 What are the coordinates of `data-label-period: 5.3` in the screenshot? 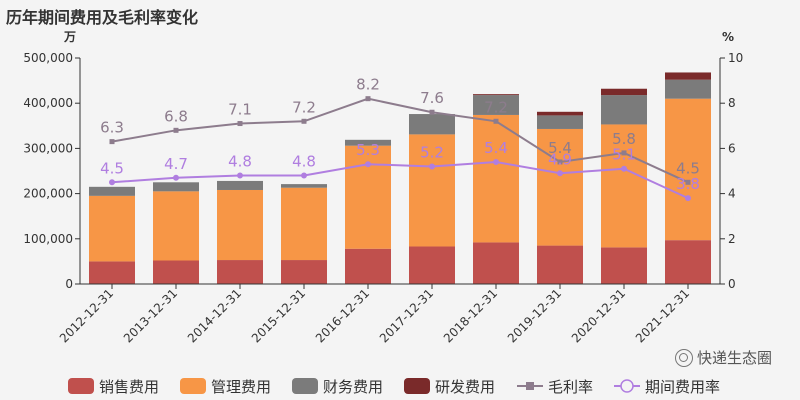 It's located at (368, 150).